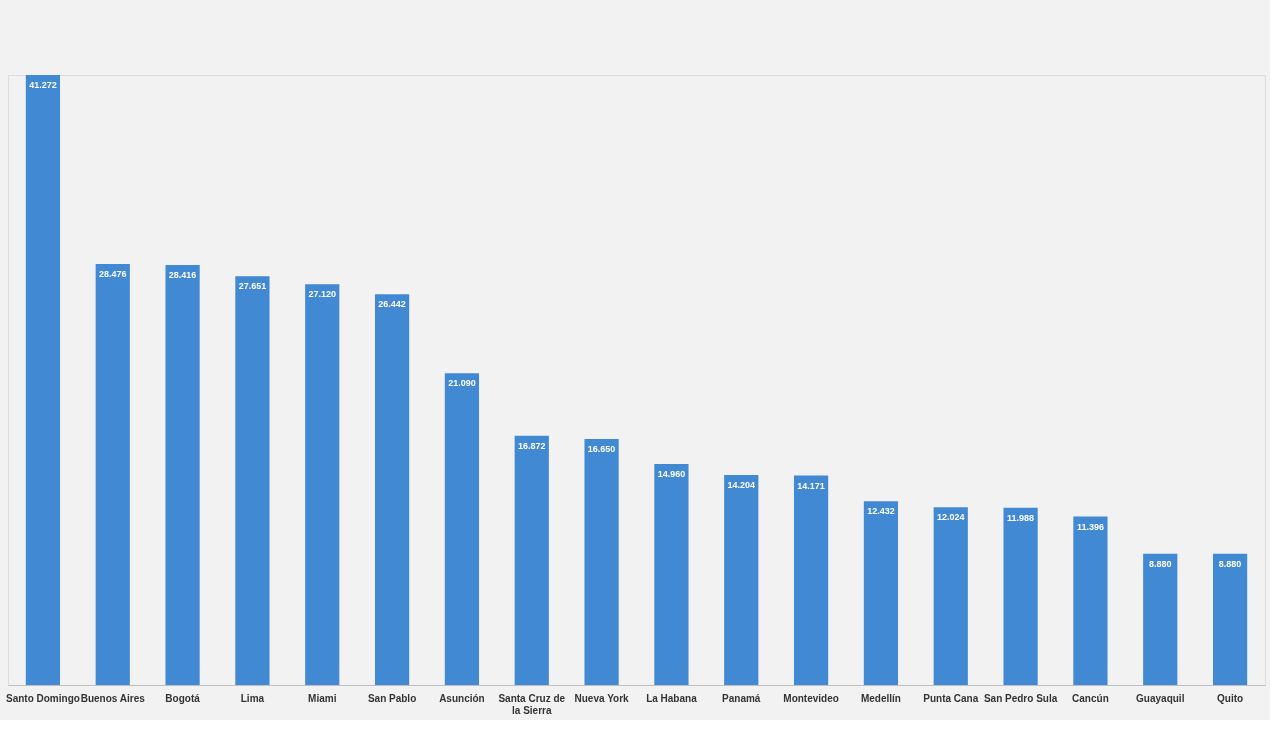  Describe the element at coordinates (532, 704) in the screenshot. I see `x-tick-label: Santa Cruz de la Sierra` at that location.